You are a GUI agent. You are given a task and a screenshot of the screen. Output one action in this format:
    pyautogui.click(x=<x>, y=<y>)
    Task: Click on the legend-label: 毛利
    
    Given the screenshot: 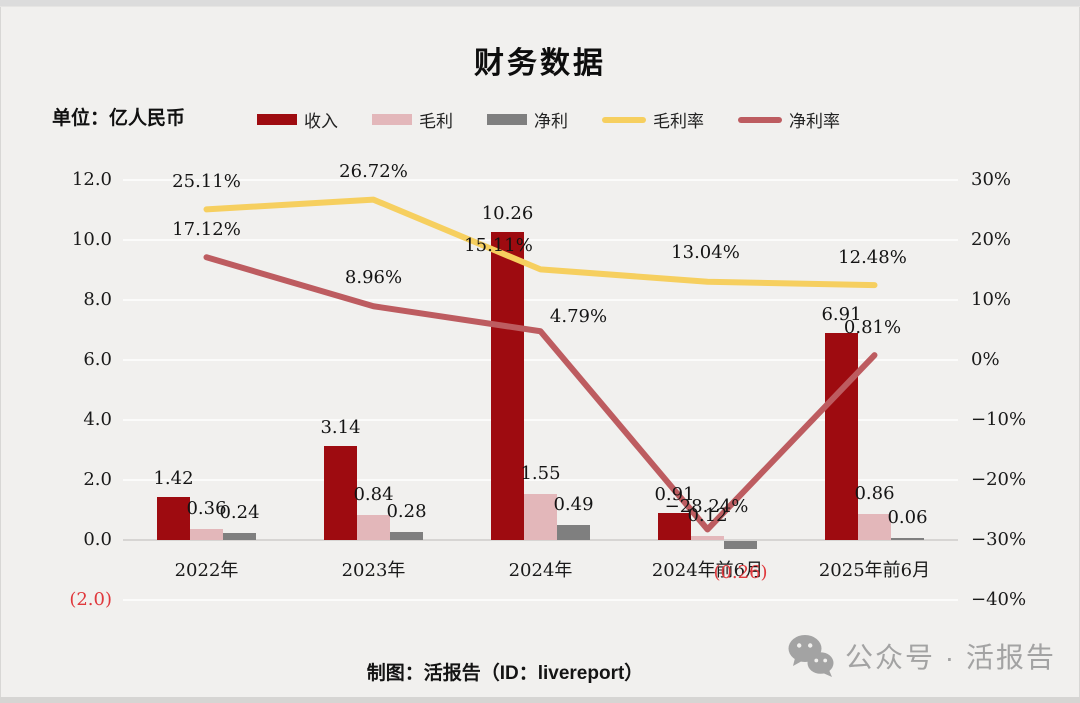 What is the action you would take?
    pyautogui.click(x=436, y=121)
    